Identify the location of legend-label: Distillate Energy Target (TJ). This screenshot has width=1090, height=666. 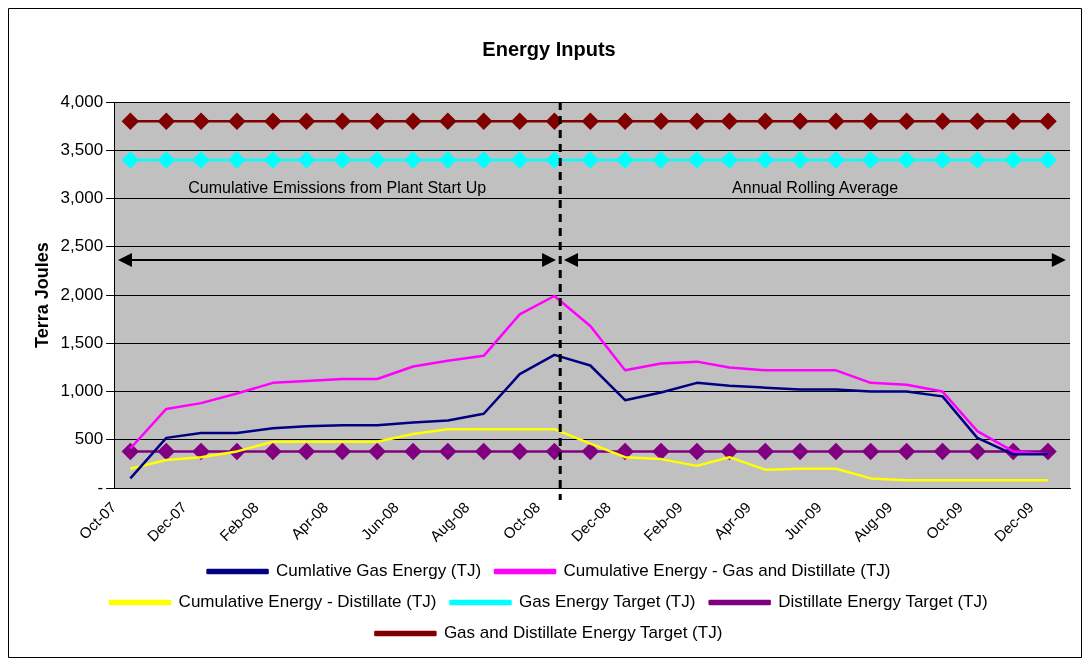
(883, 602).